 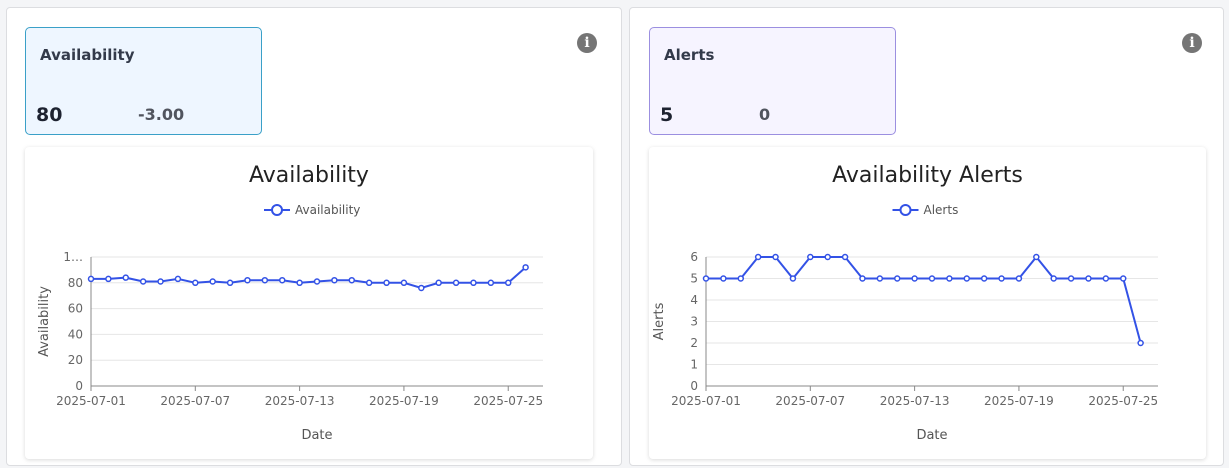 I want to click on kpi-value: 80, so click(x=49, y=115).